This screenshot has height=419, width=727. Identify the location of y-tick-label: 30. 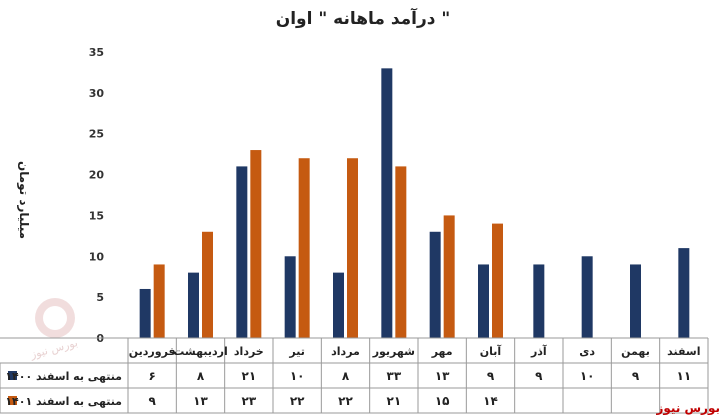
(97, 93).